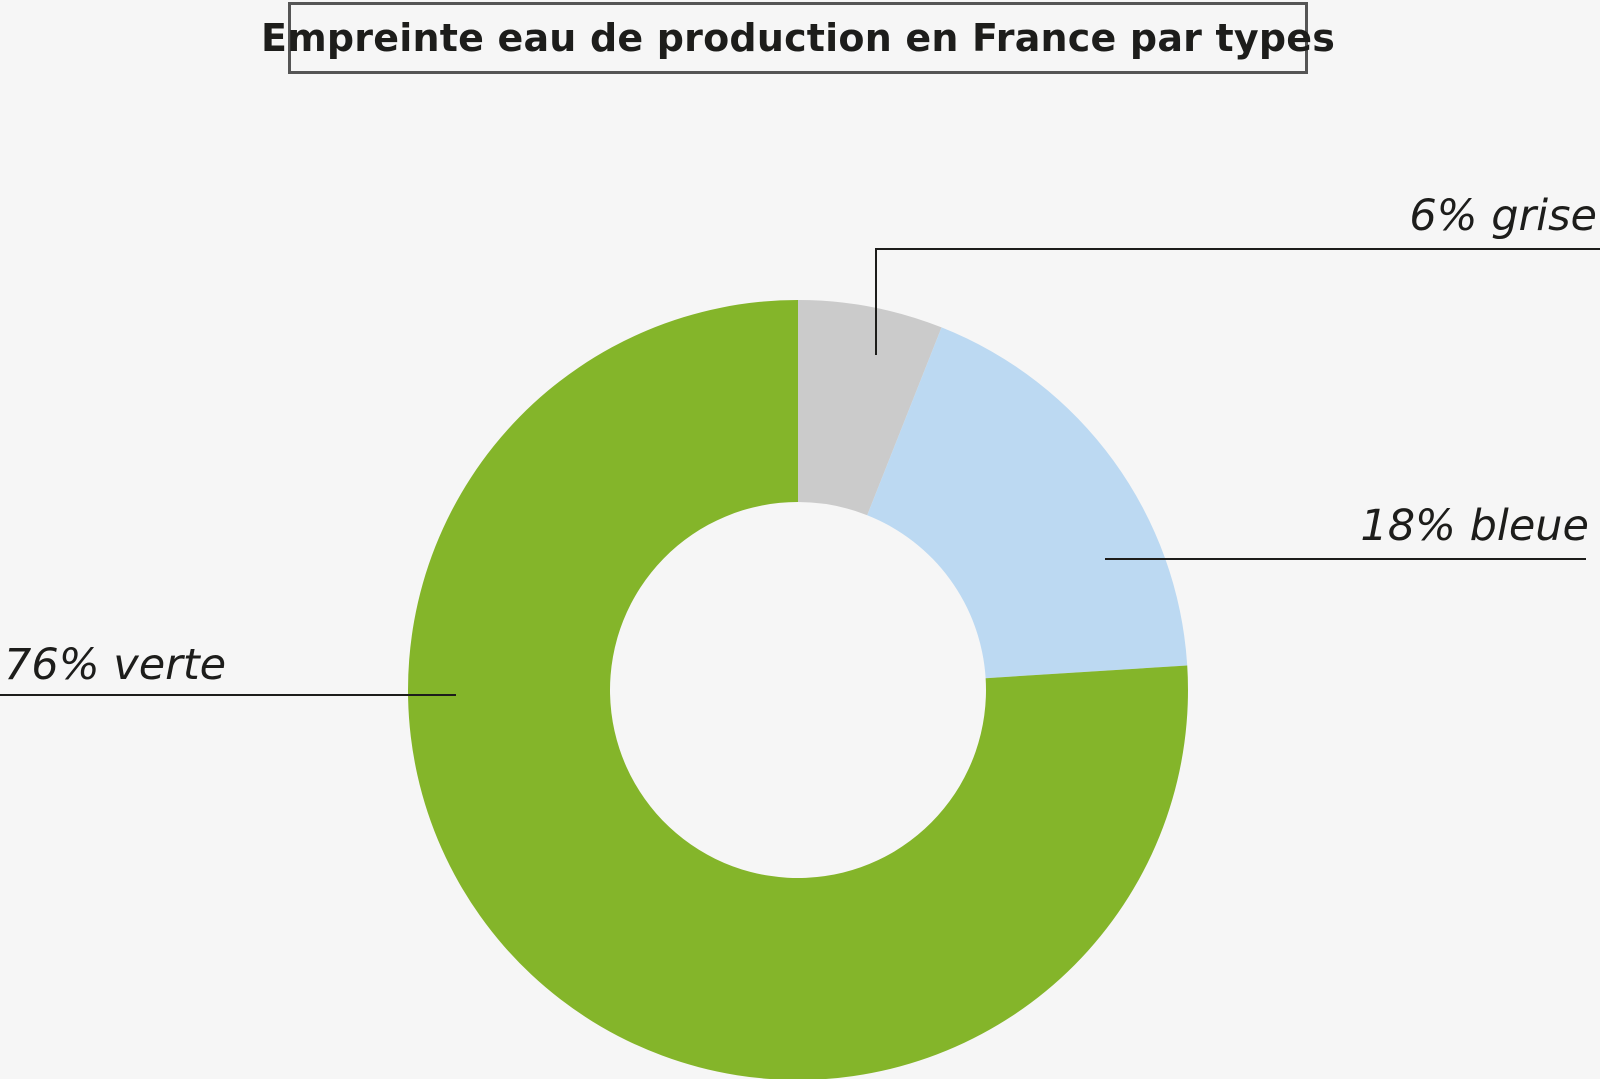  I want to click on leader-line-grise, so click(1237, 301).